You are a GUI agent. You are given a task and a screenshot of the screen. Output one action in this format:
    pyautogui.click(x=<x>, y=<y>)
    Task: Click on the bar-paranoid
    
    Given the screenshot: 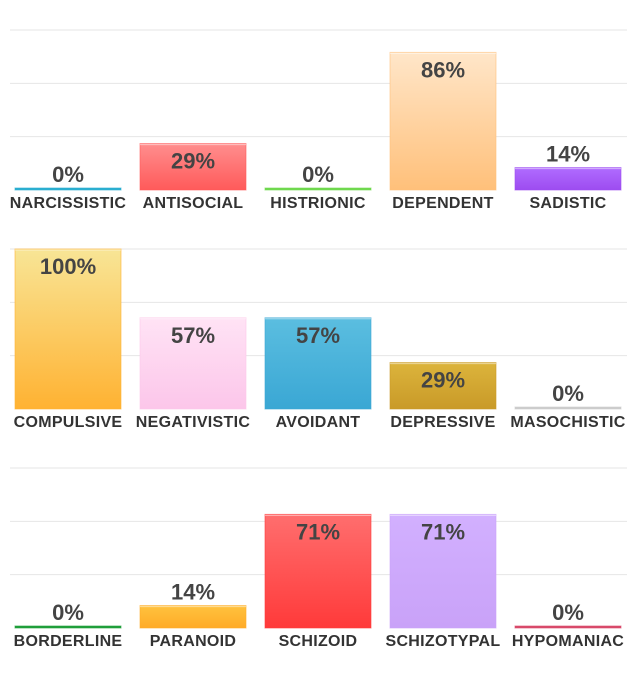 What is the action you would take?
    pyautogui.click(x=193, y=617)
    